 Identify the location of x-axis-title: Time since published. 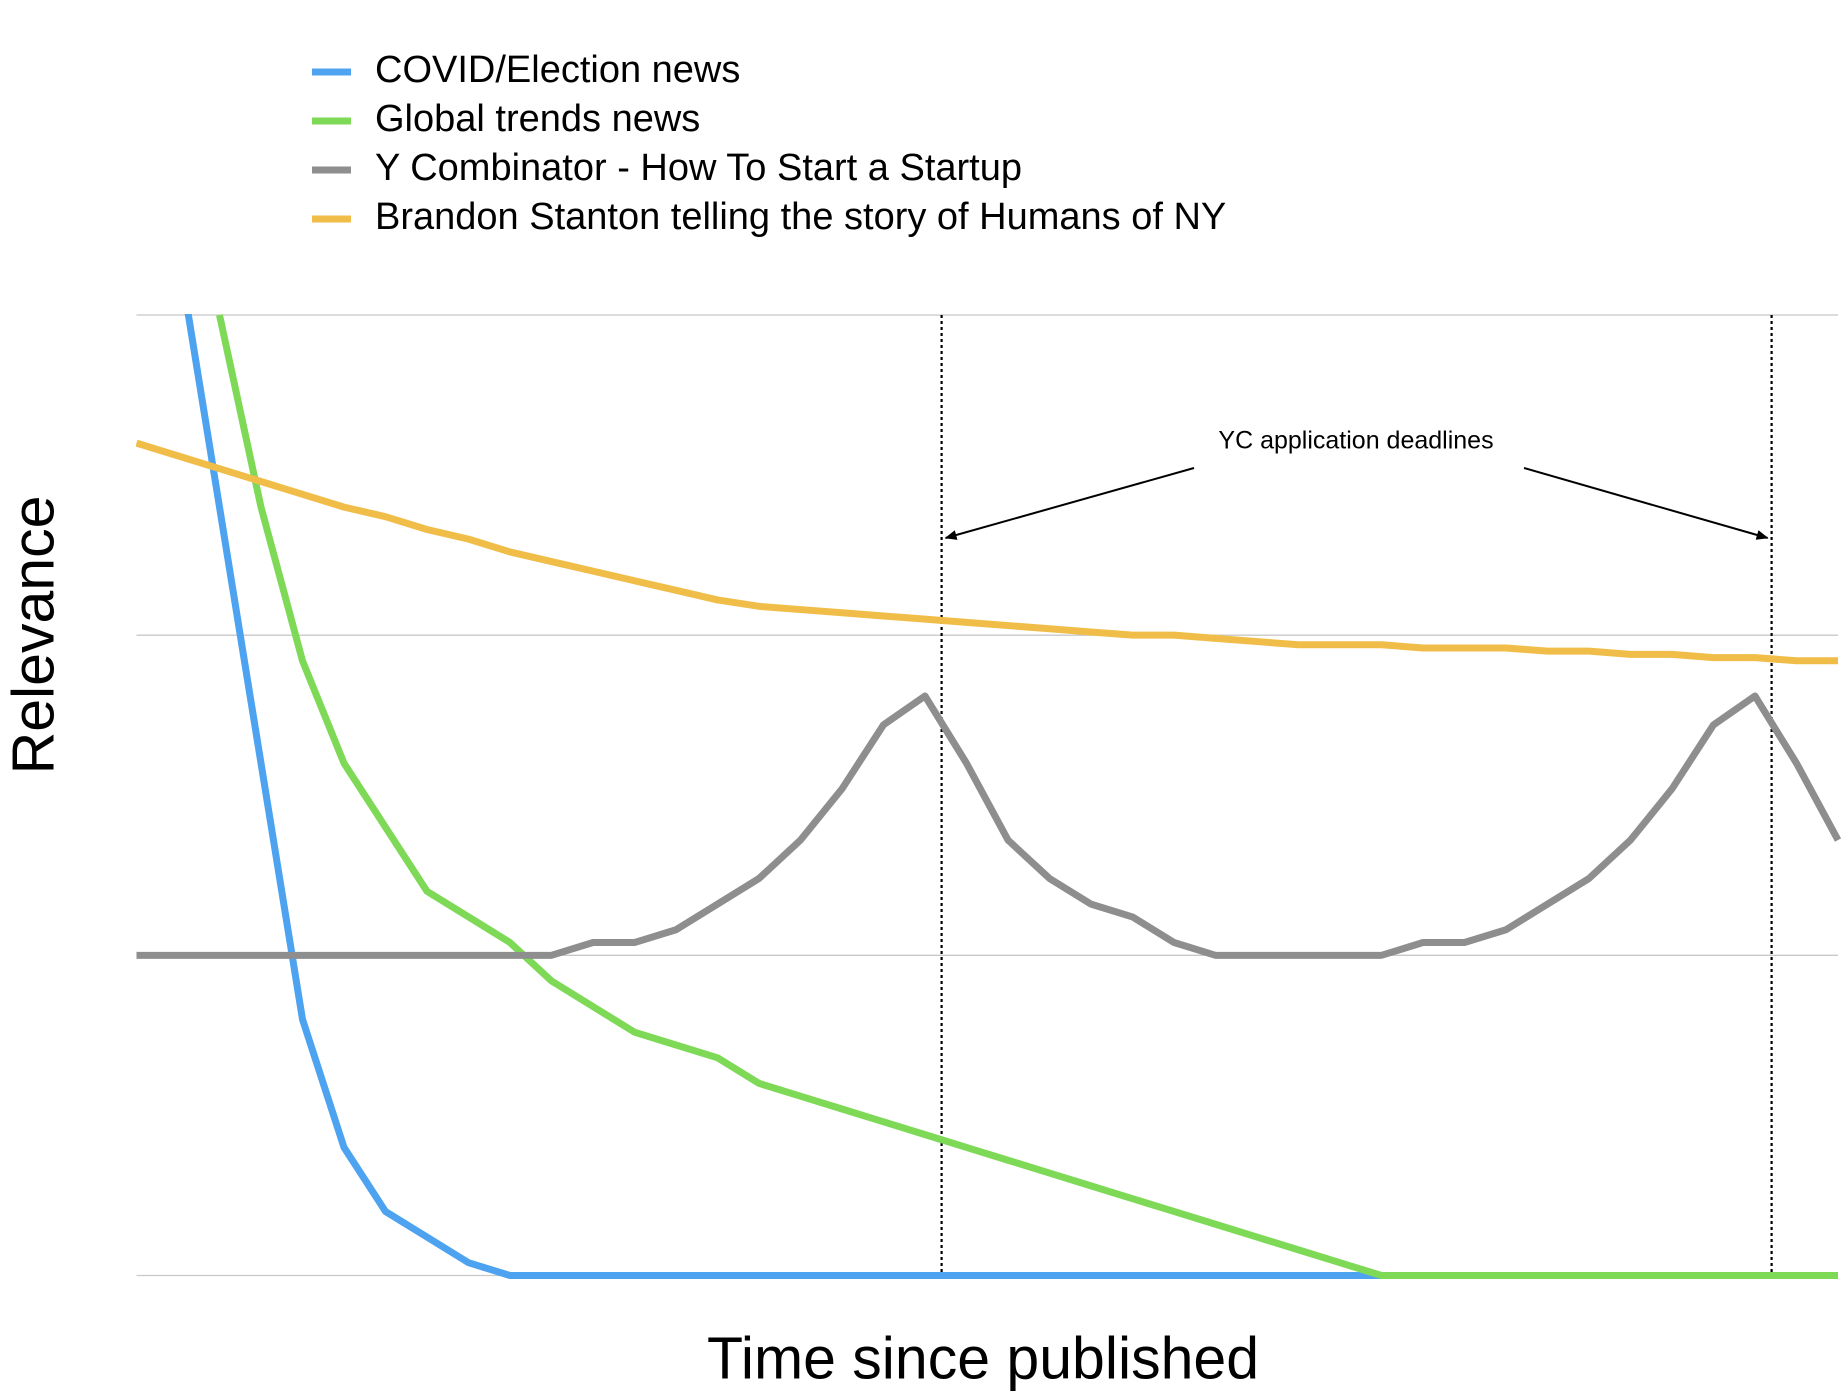
(983, 1359).